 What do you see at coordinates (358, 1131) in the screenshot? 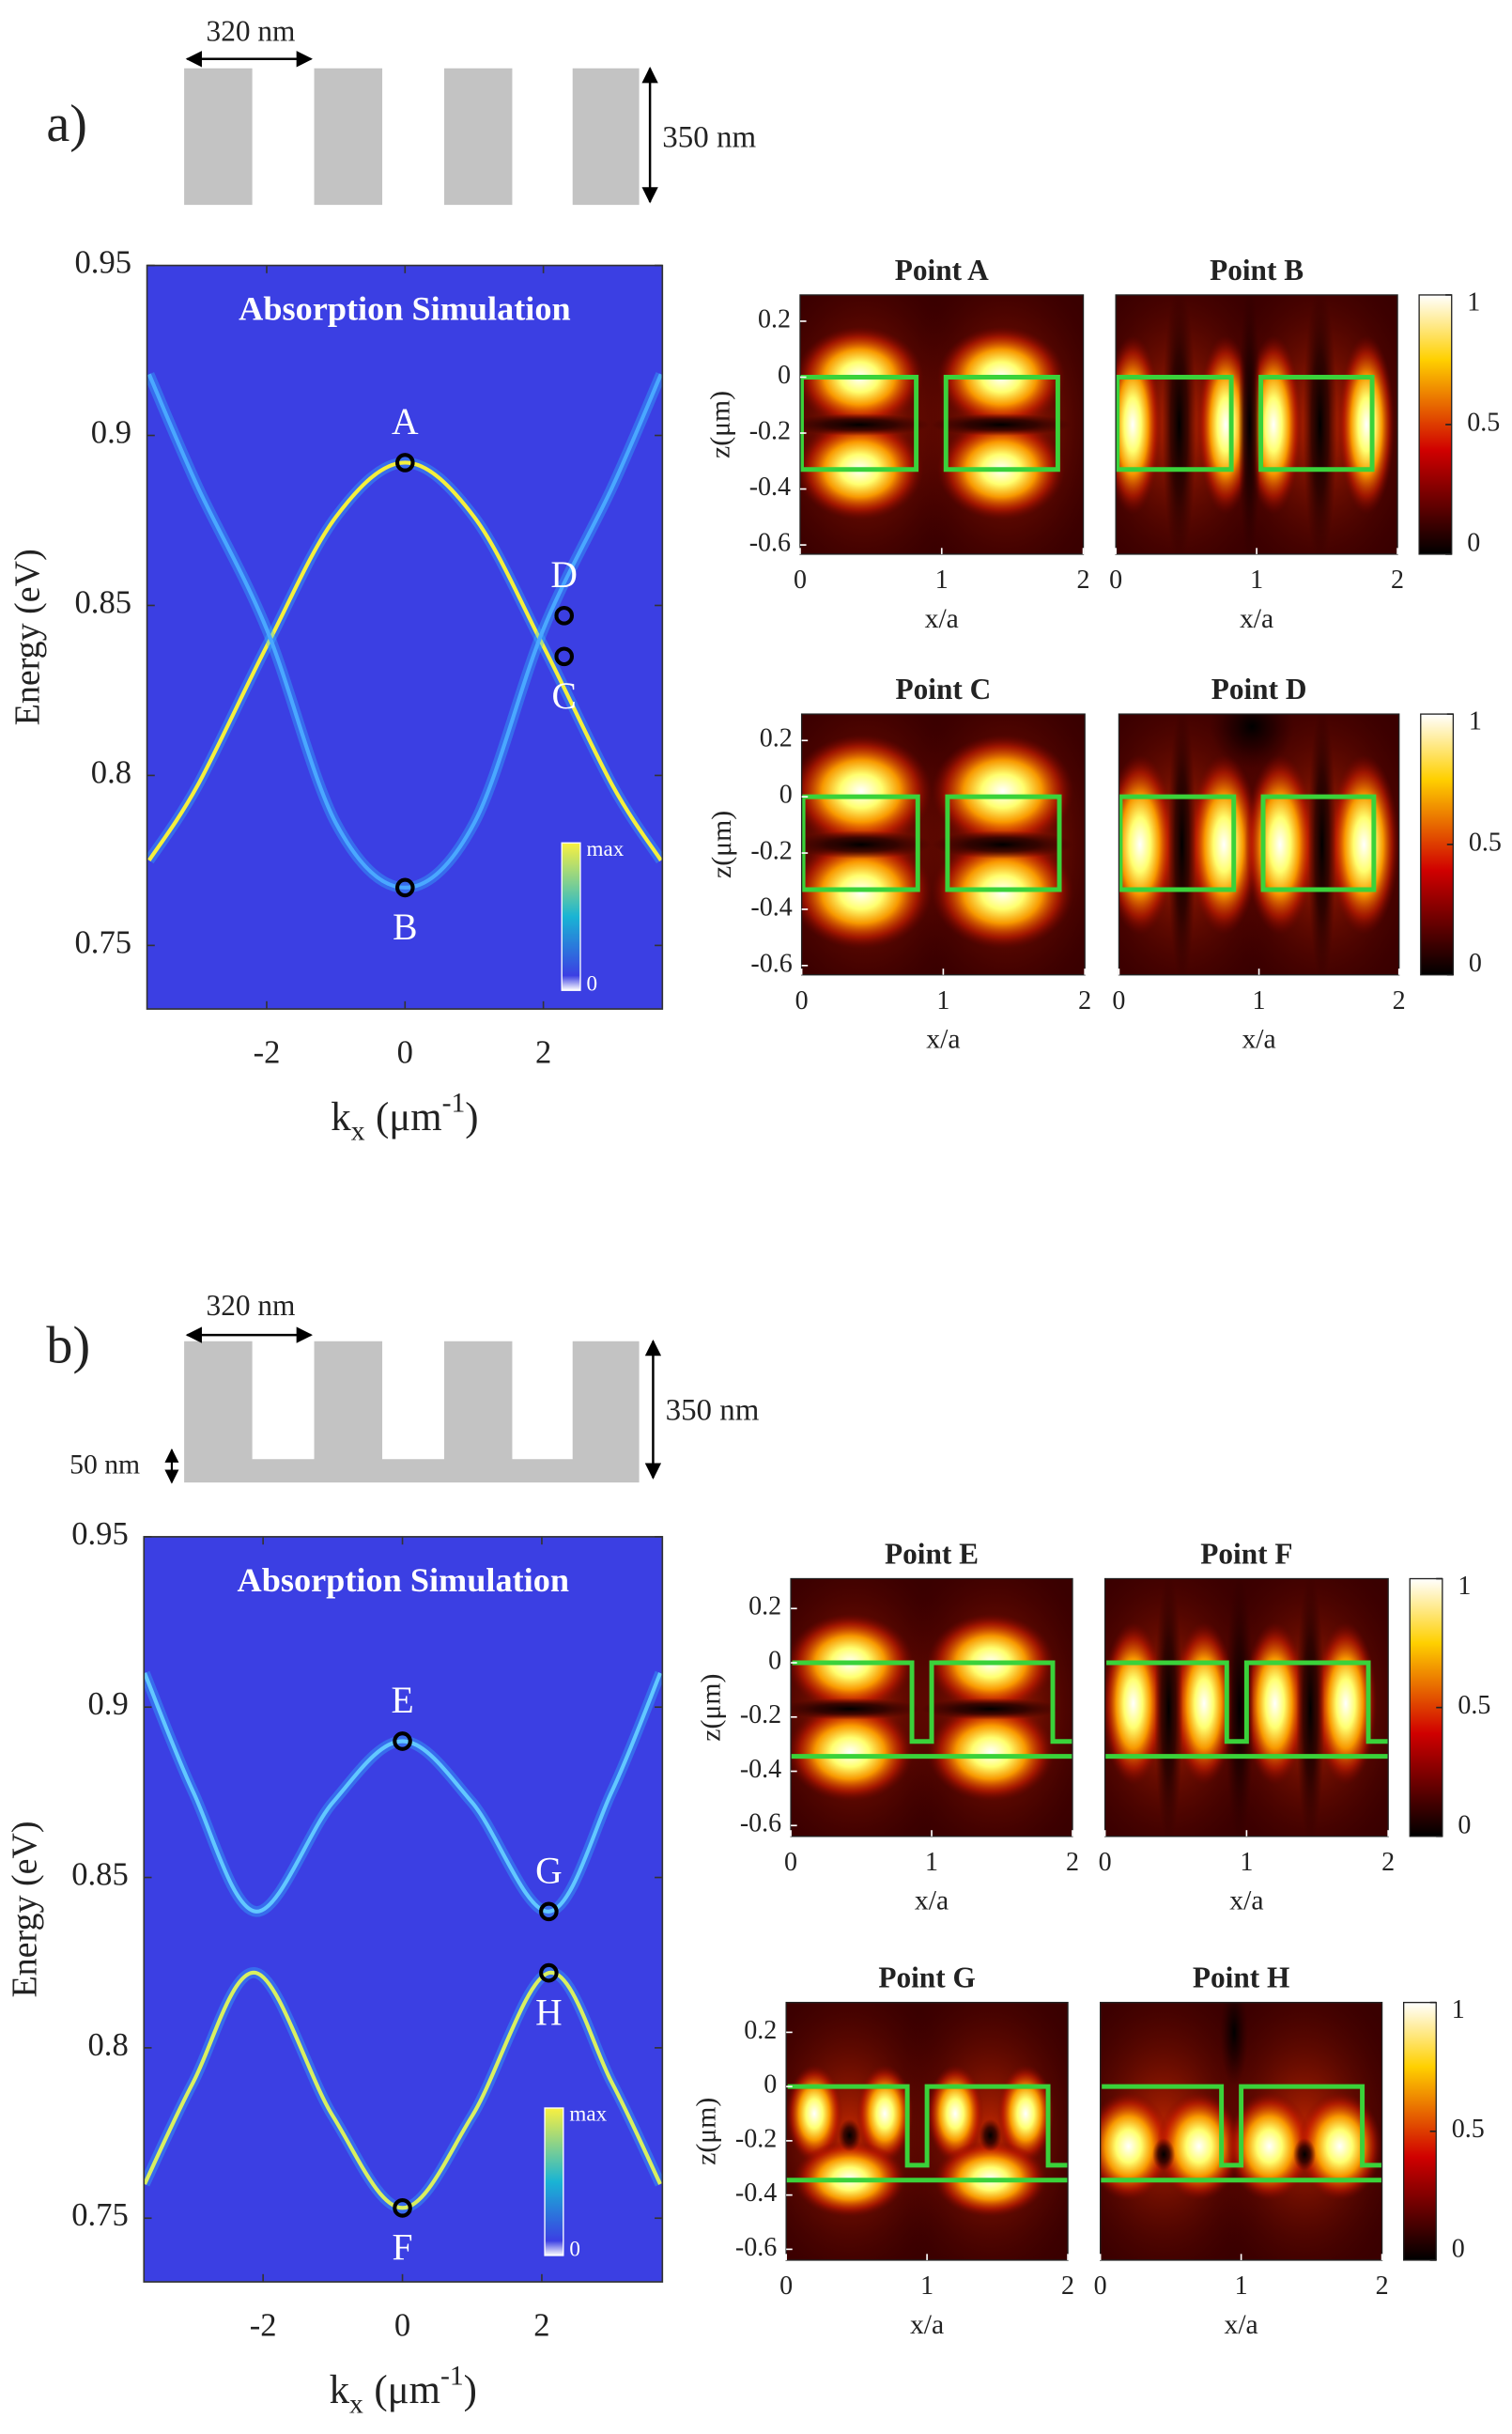
I see `x-axis-label-part: x` at bounding box center [358, 1131].